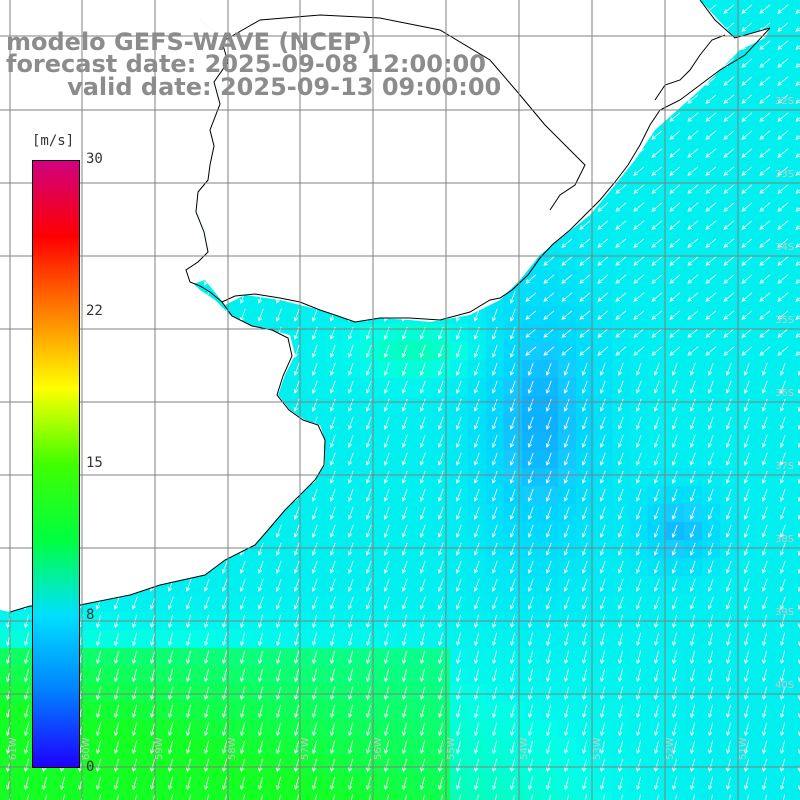 The image size is (800, 800). I want to click on colorbar-tick-15: 15, so click(94, 463).